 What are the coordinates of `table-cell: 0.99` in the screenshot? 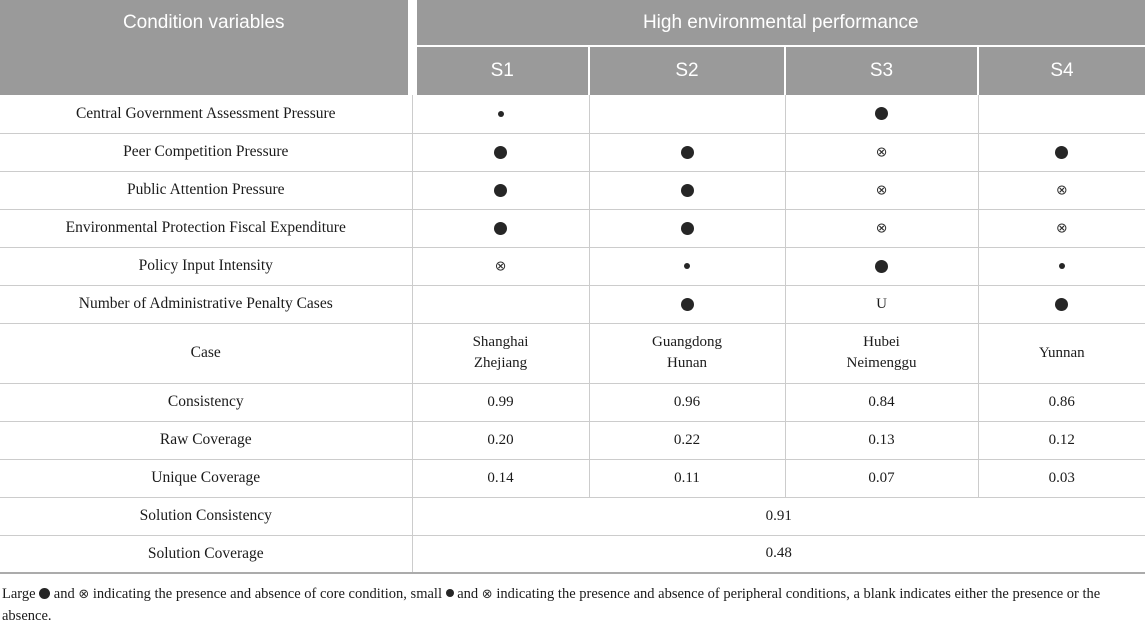 It's located at (501, 401).